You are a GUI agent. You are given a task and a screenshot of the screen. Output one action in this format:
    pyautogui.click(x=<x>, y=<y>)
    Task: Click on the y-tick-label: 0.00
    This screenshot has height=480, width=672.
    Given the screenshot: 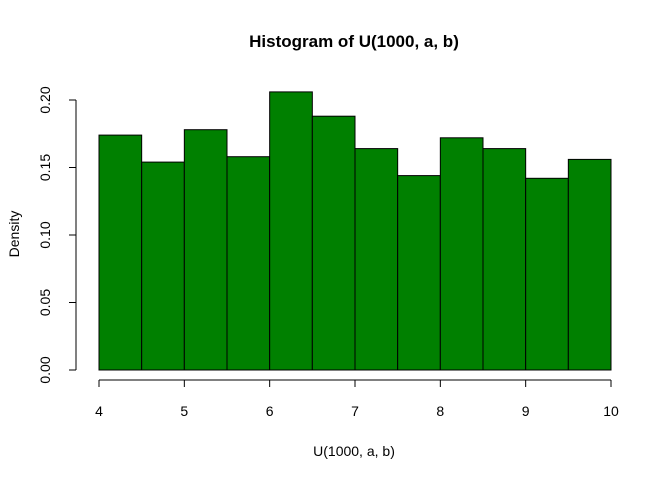 What is the action you would take?
    pyautogui.click(x=45, y=369)
    